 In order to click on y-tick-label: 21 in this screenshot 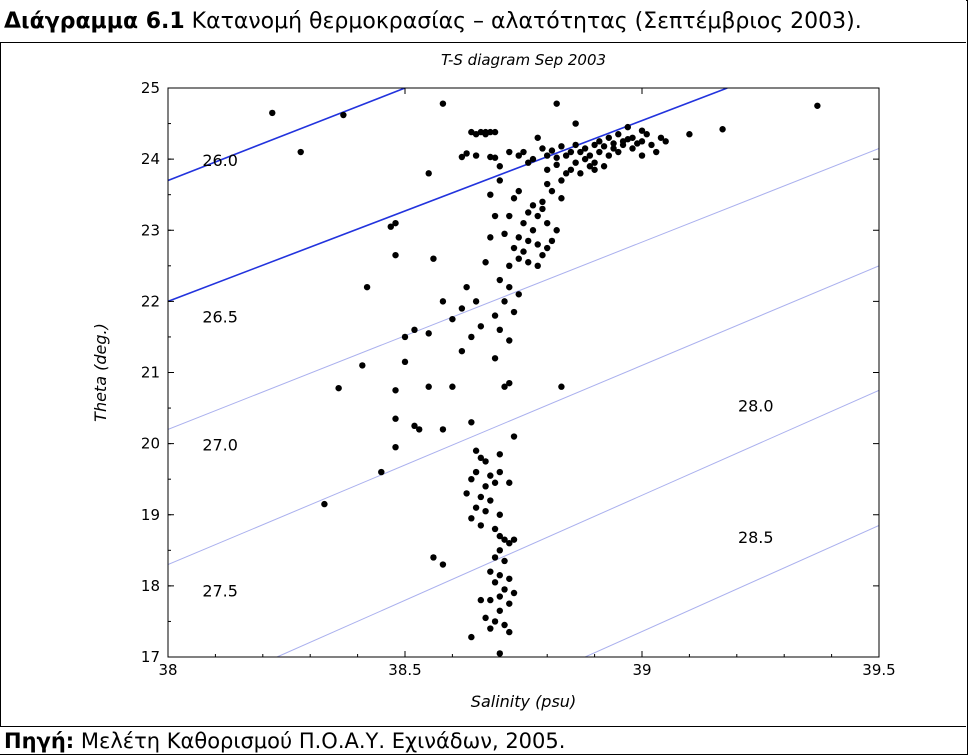, I will do `click(150, 373)`.